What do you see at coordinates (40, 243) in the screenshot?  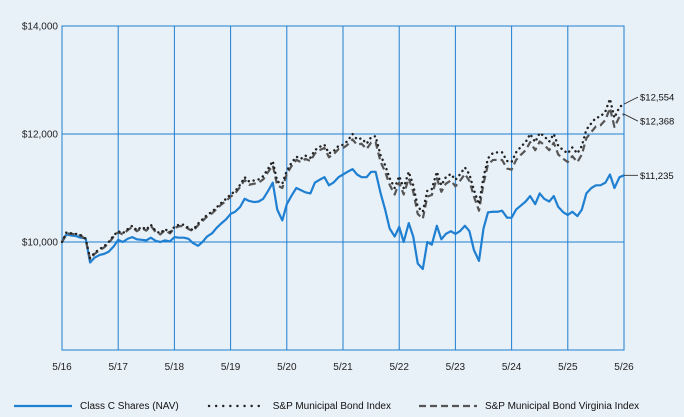 I see `y-tick-label-0: $10,000` at bounding box center [40, 243].